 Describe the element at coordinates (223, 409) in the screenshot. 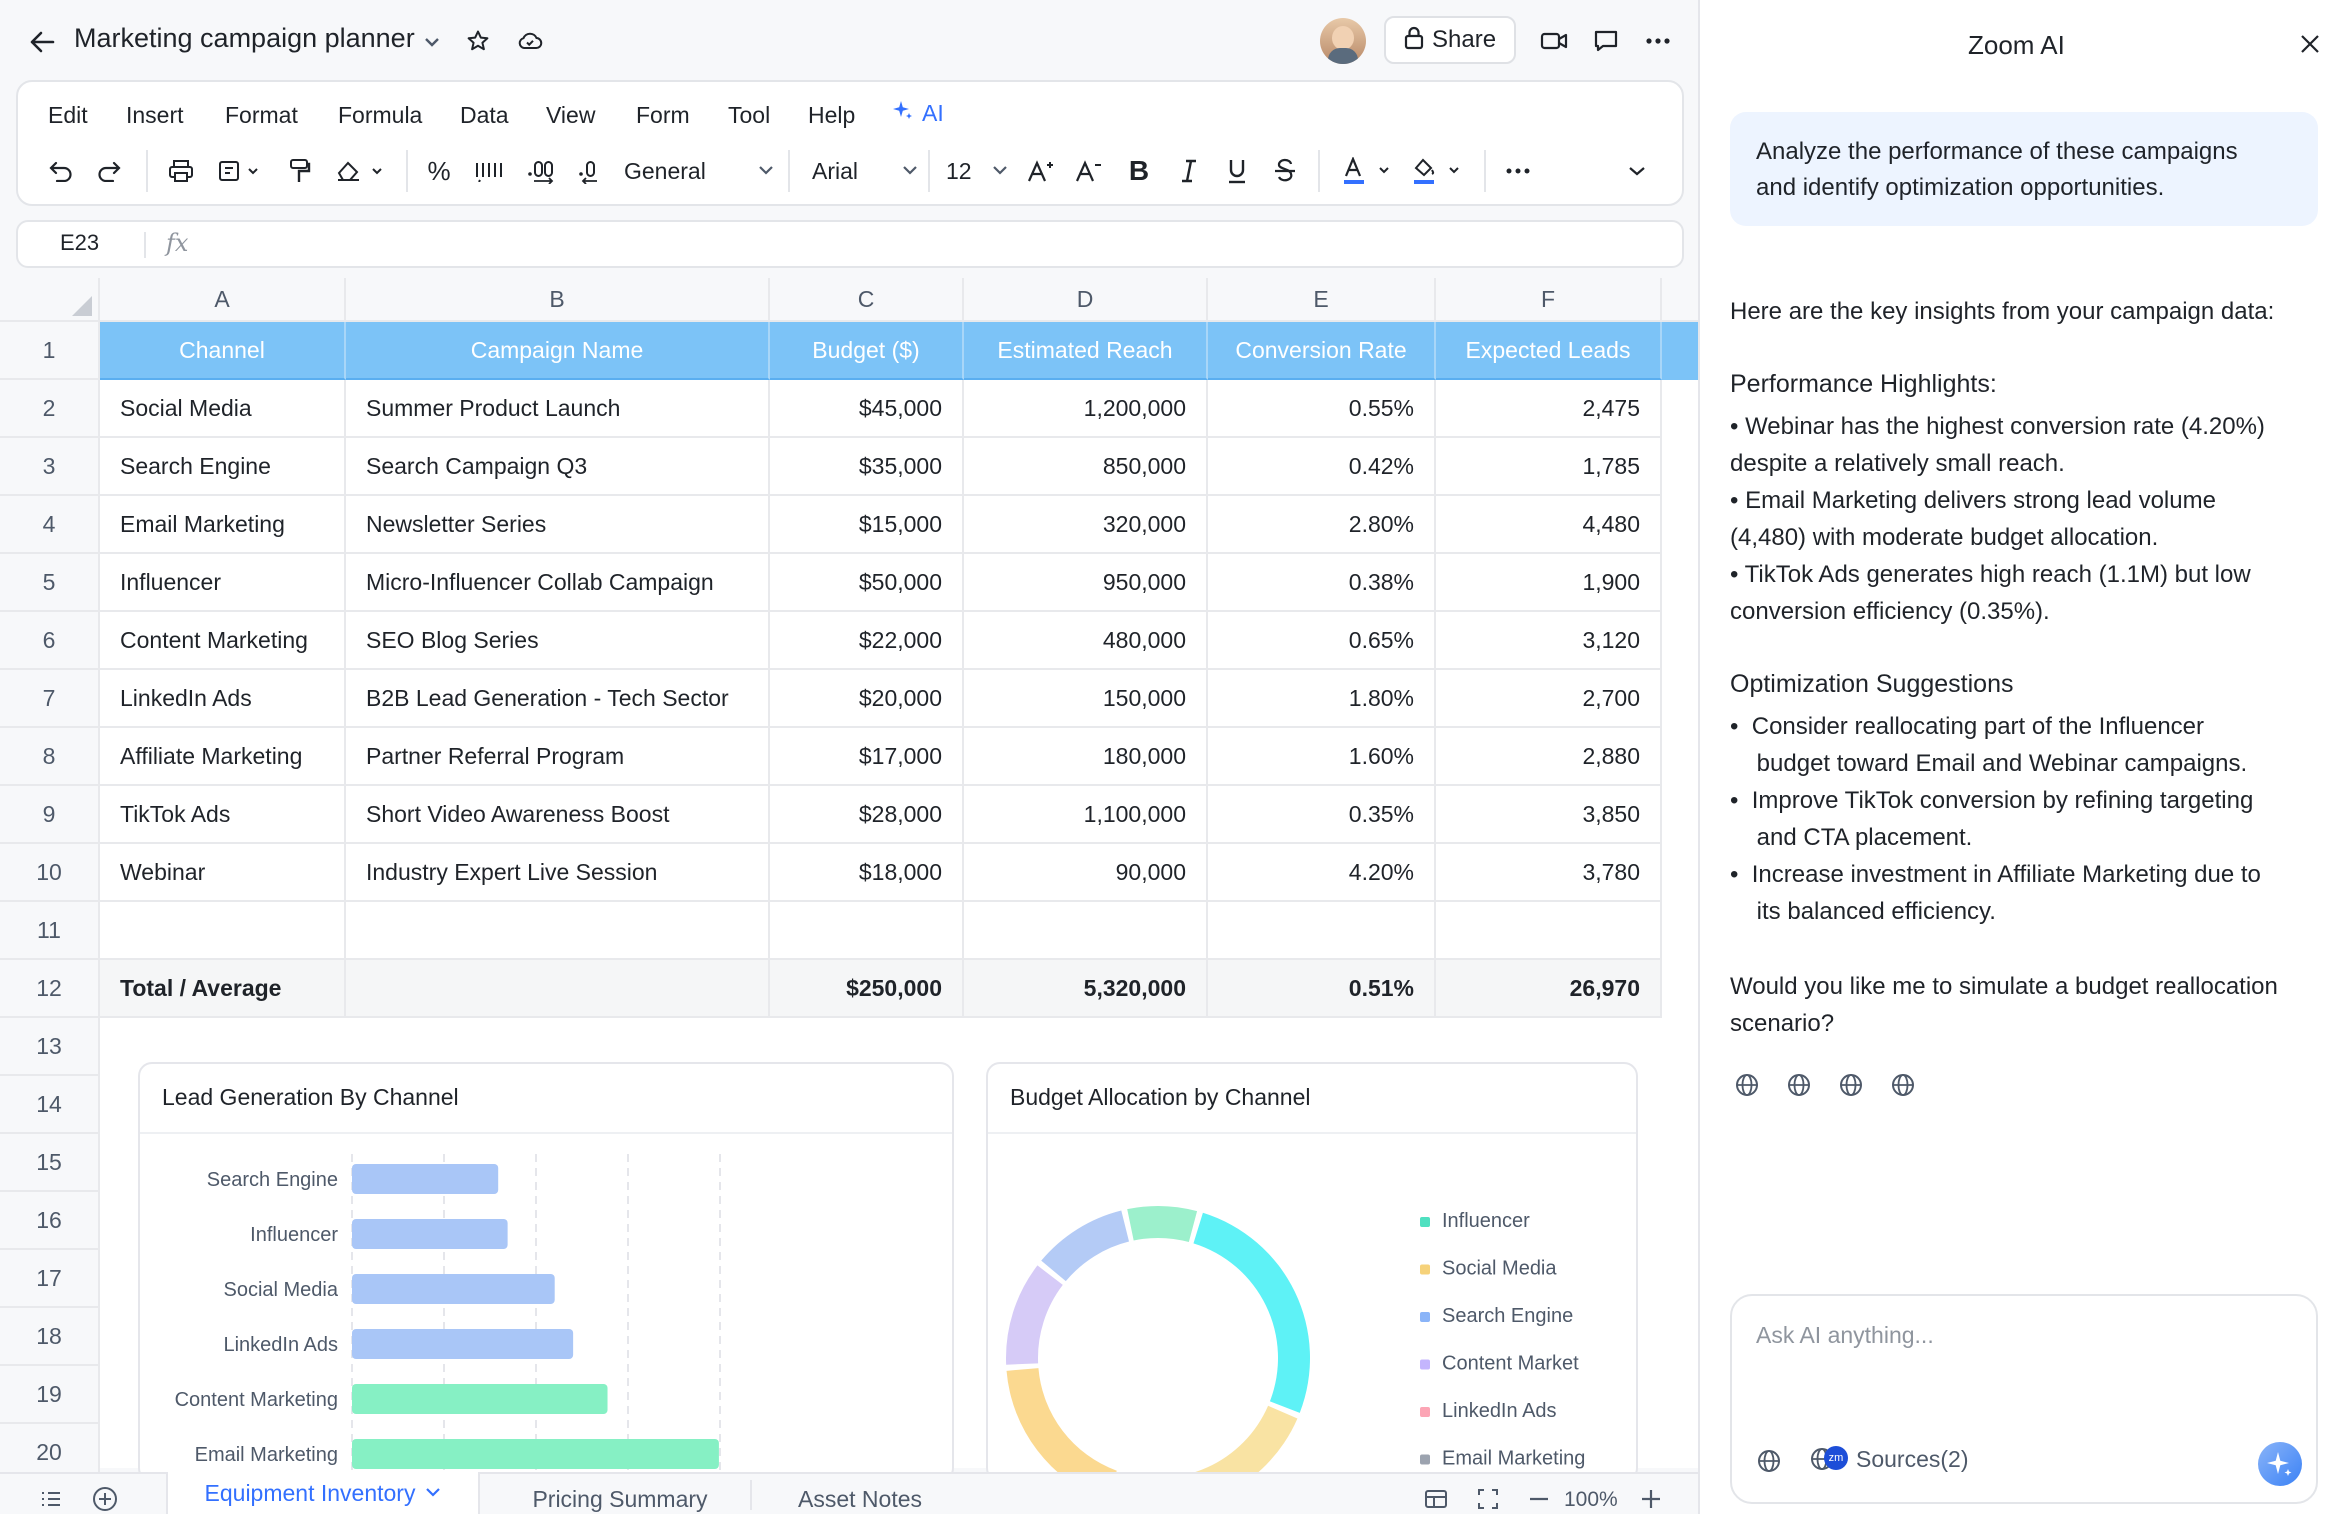

I see `table-cell: Social Media` at that location.